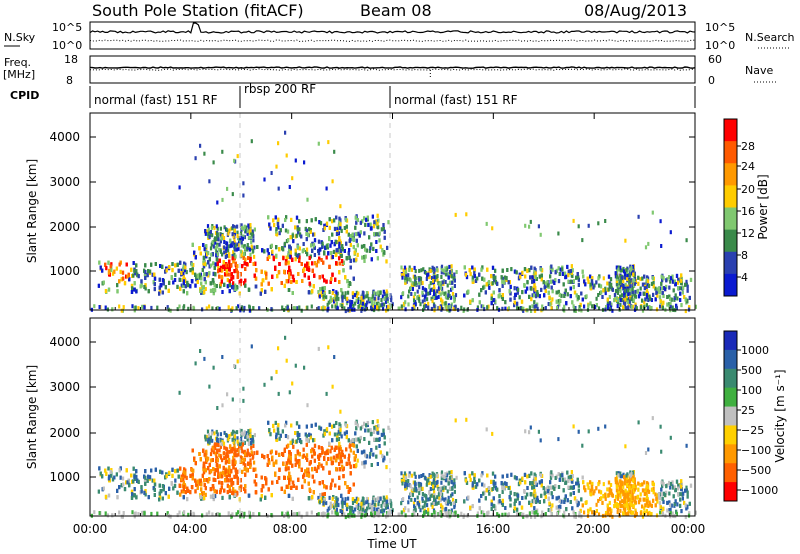 This screenshot has width=800, height=554. Describe the element at coordinates (759, 70) in the screenshot. I see `nave-label: Nave` at that location.